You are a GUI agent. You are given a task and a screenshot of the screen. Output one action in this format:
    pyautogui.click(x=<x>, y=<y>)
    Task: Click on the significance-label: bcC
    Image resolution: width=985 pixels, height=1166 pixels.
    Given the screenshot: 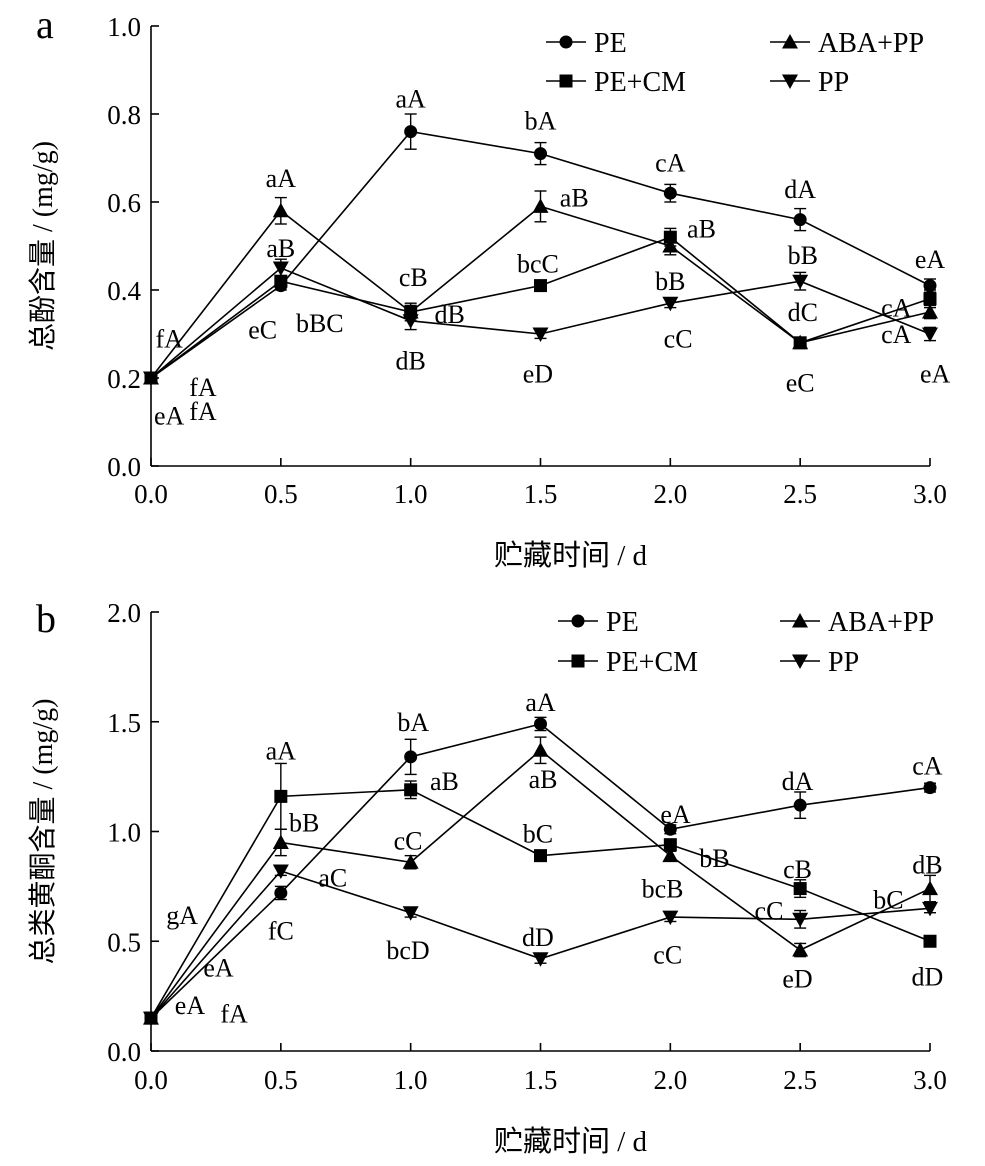 What is the action you would take?
    pyautogui.click(x=538, y=264)
    